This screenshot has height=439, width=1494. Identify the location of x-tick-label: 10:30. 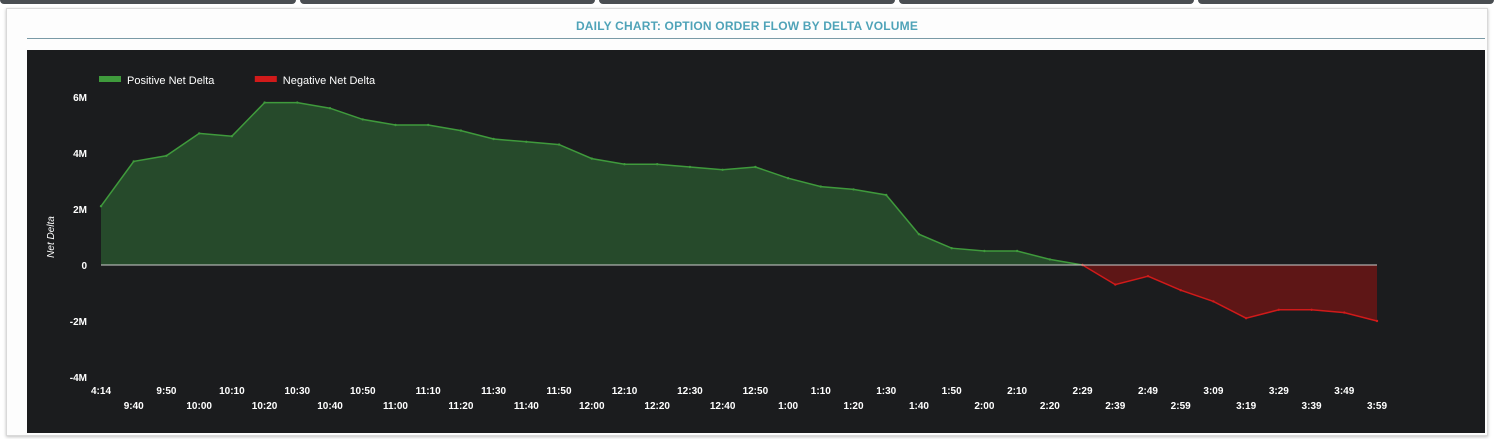
(298, 391).